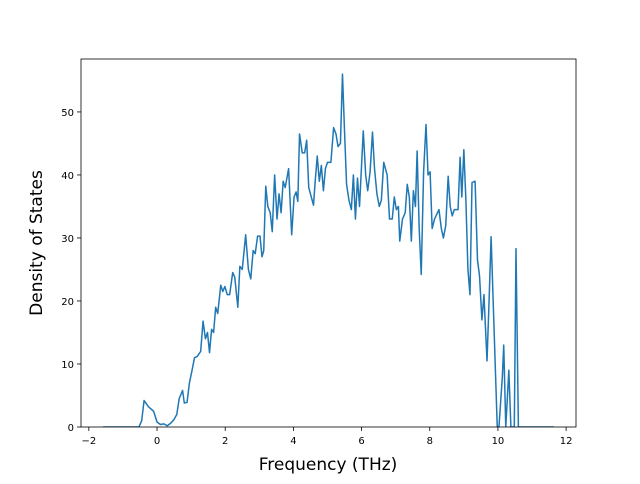  Describe the element at coordinates (37, 243) in the screenshot. I see `y-axis-label: Density of States` at that location.